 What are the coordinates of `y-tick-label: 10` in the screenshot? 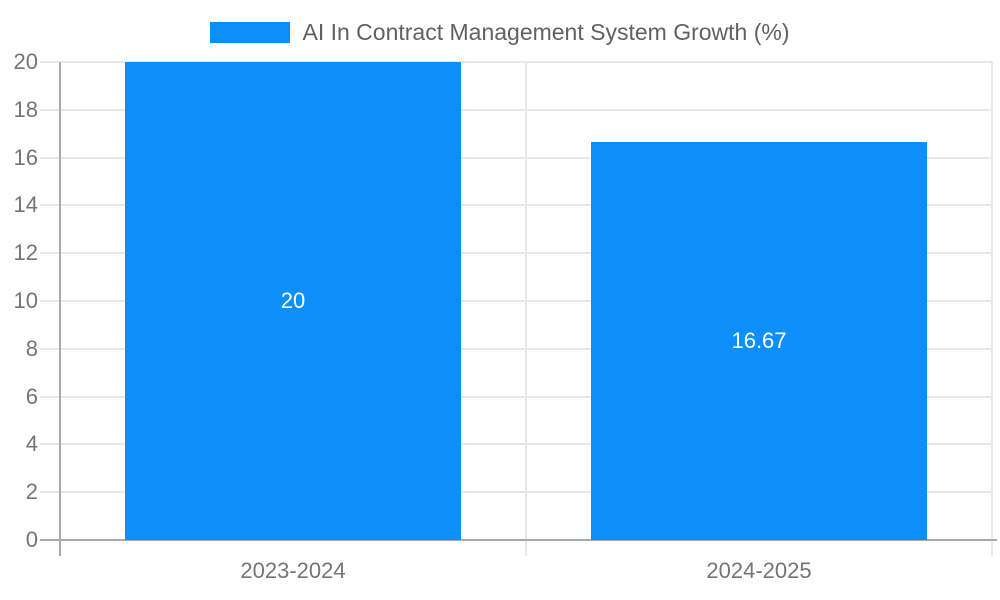 It's located at (25, 300).